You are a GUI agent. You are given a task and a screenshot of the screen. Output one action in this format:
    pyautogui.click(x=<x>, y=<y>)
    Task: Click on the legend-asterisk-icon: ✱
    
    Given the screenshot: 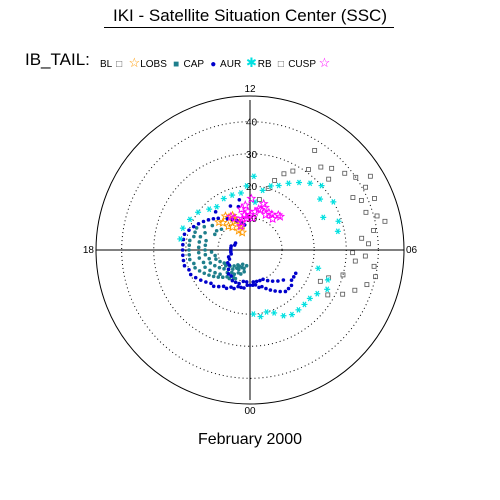 What is the action you would take?
    pyautogui.click(x=251, y=62)
    